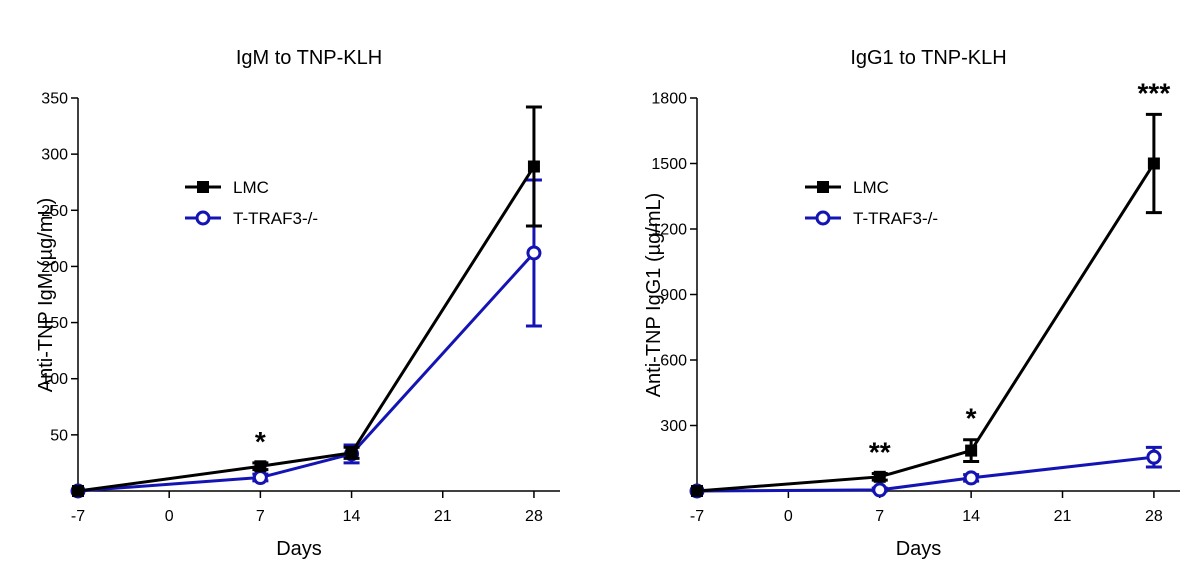  I want to click on y-tick-label: 1800, so click(669, 99).